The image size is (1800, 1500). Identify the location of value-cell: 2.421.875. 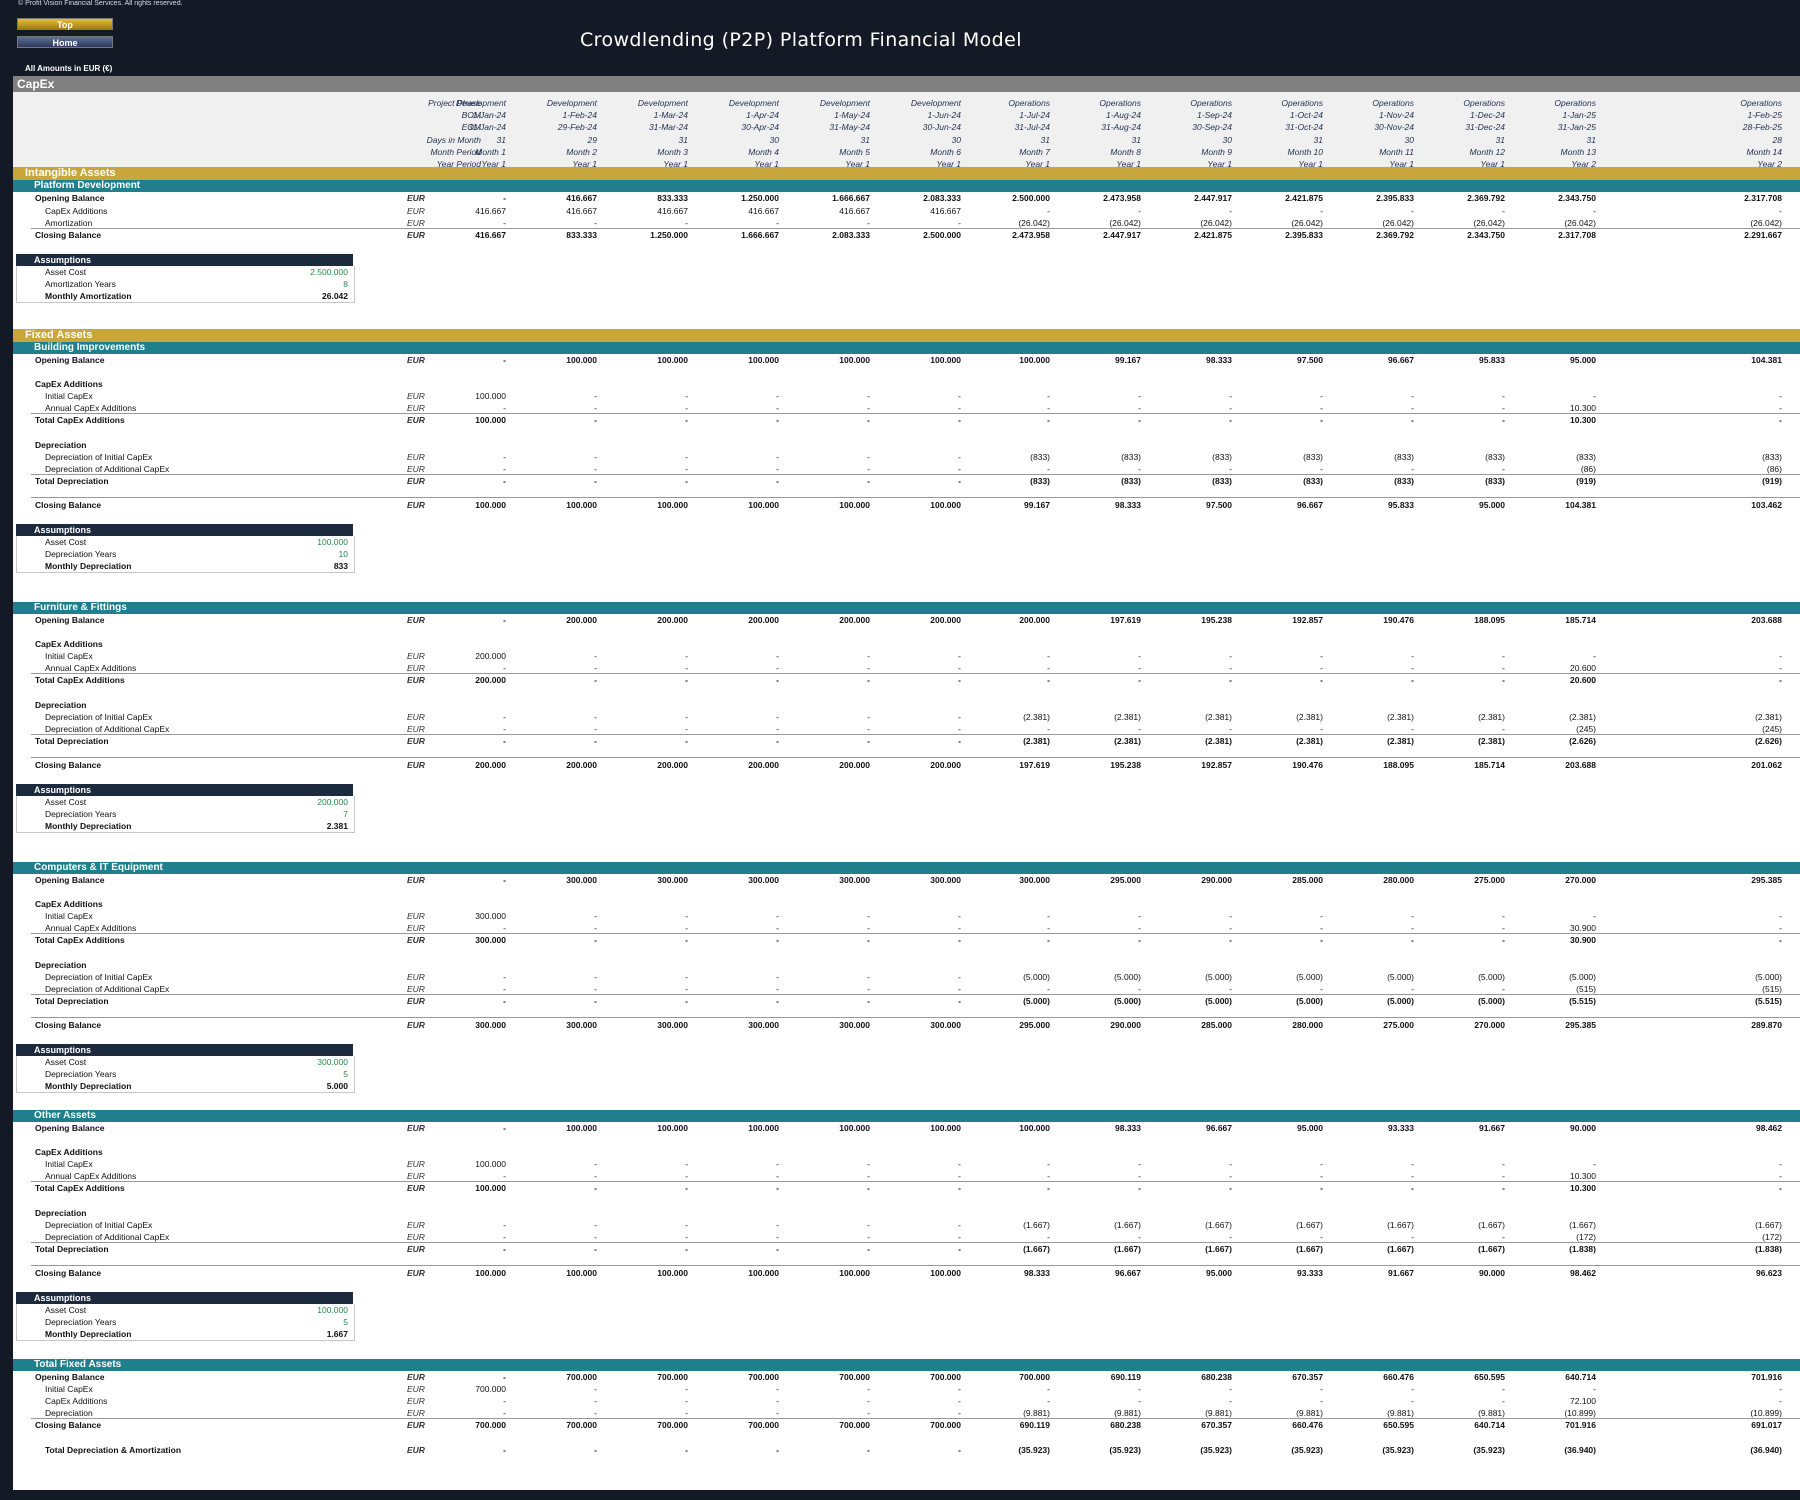
(1213, 235).